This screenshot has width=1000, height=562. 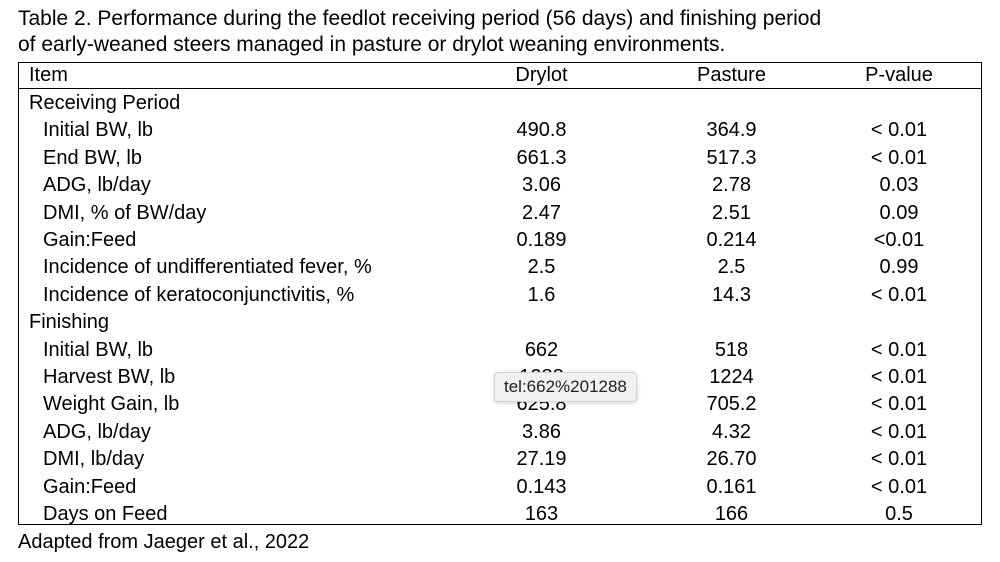 I want to click on value-cell: 0.189, so click(x=541, y=240).